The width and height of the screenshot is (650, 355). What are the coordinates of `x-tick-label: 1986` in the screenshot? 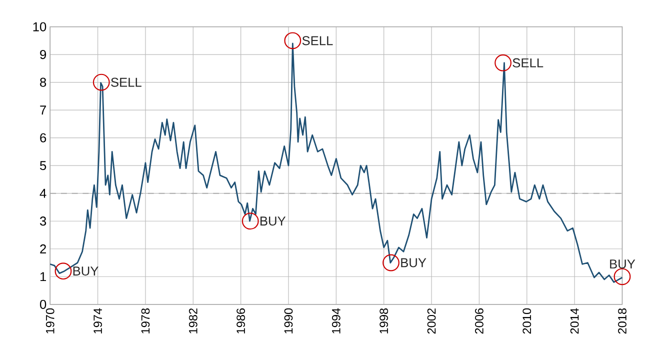 It's located at (241, 321).